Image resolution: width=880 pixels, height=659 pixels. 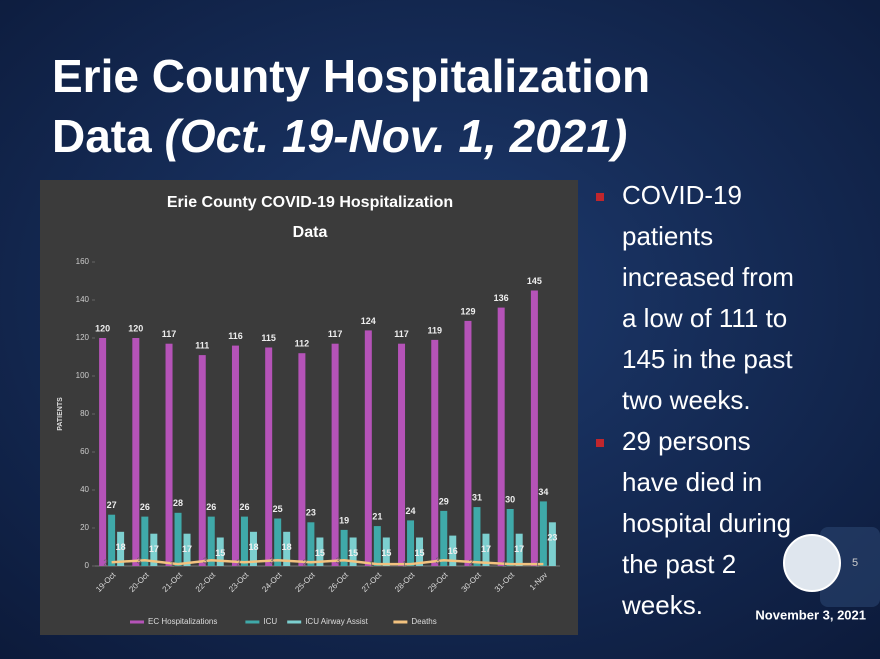 What do you see at coordinates (708, 277) in the screenshot?
I see `bullet-text: increased from` at bounding box center [708, 277].